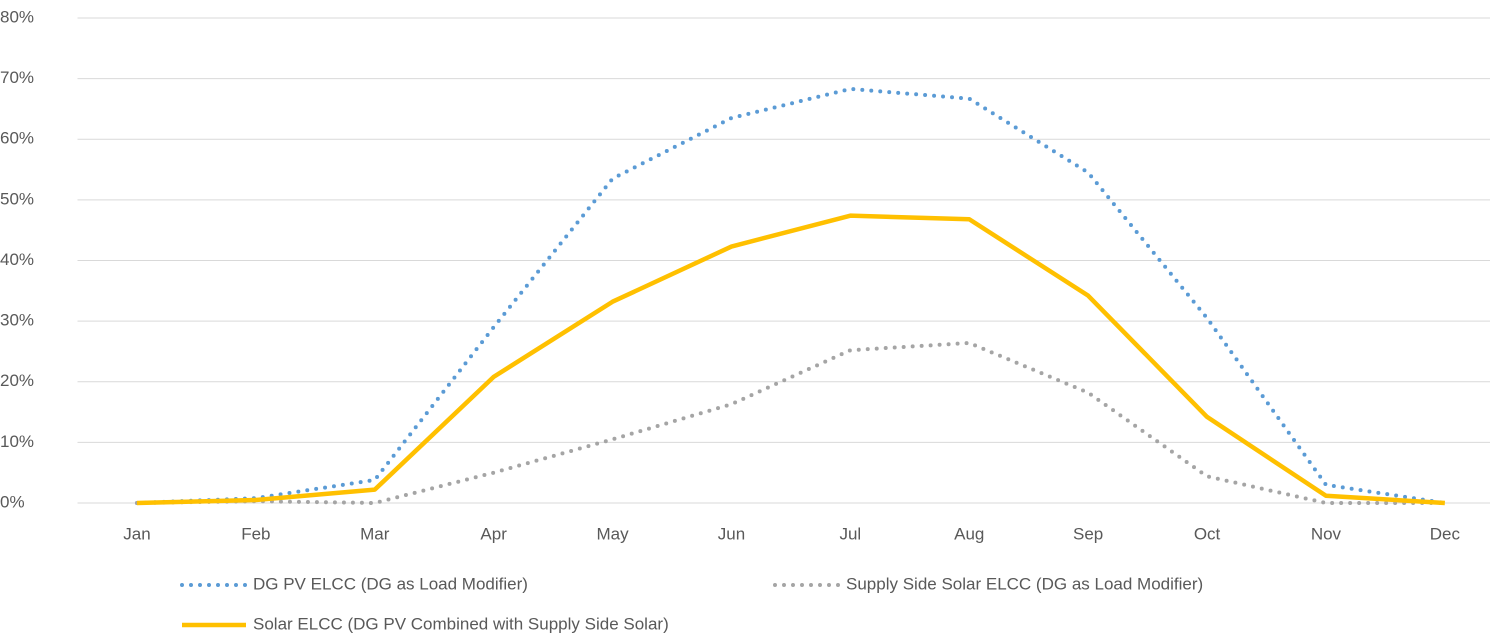 This screenshot has height=643, width=1496. I want to click on x-tick-label: Jul, so click(850, 533).